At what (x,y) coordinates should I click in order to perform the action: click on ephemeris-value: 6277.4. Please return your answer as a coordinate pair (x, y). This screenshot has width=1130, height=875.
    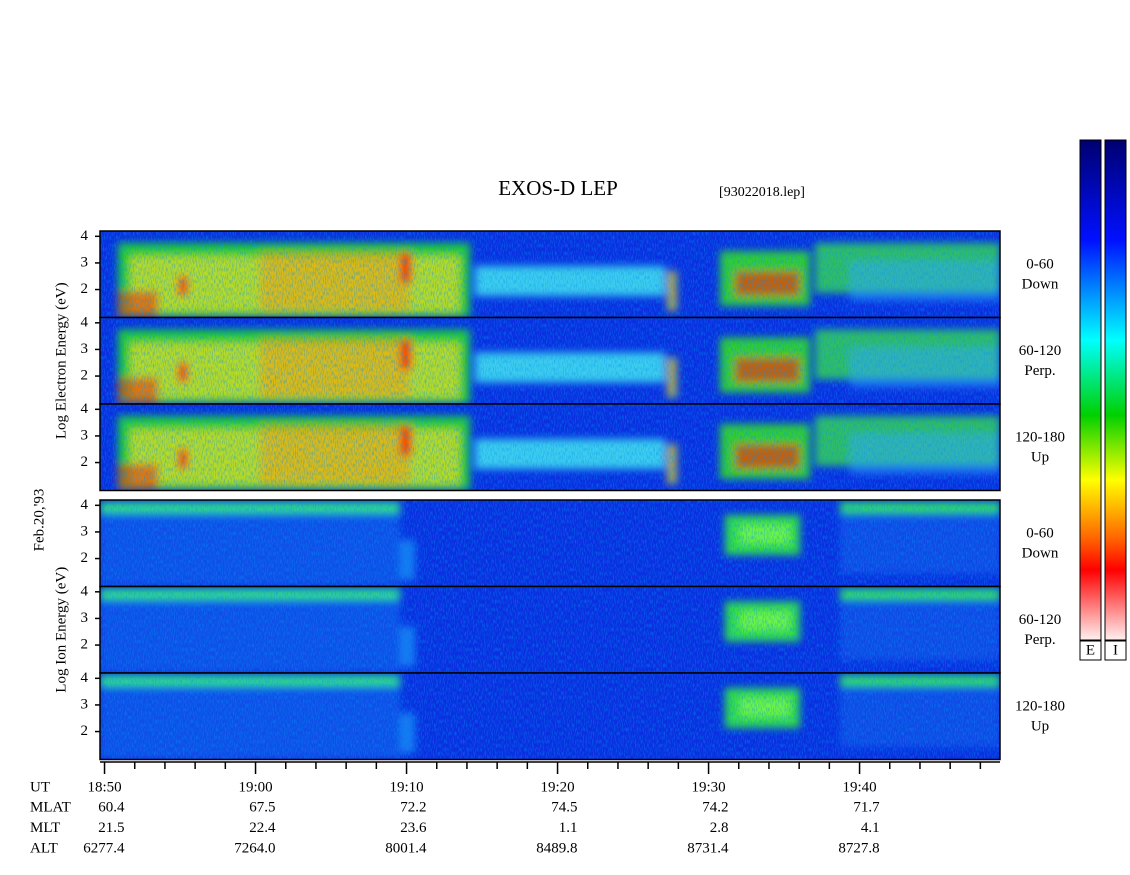
    Looking at the image, I should click on (104, 848).